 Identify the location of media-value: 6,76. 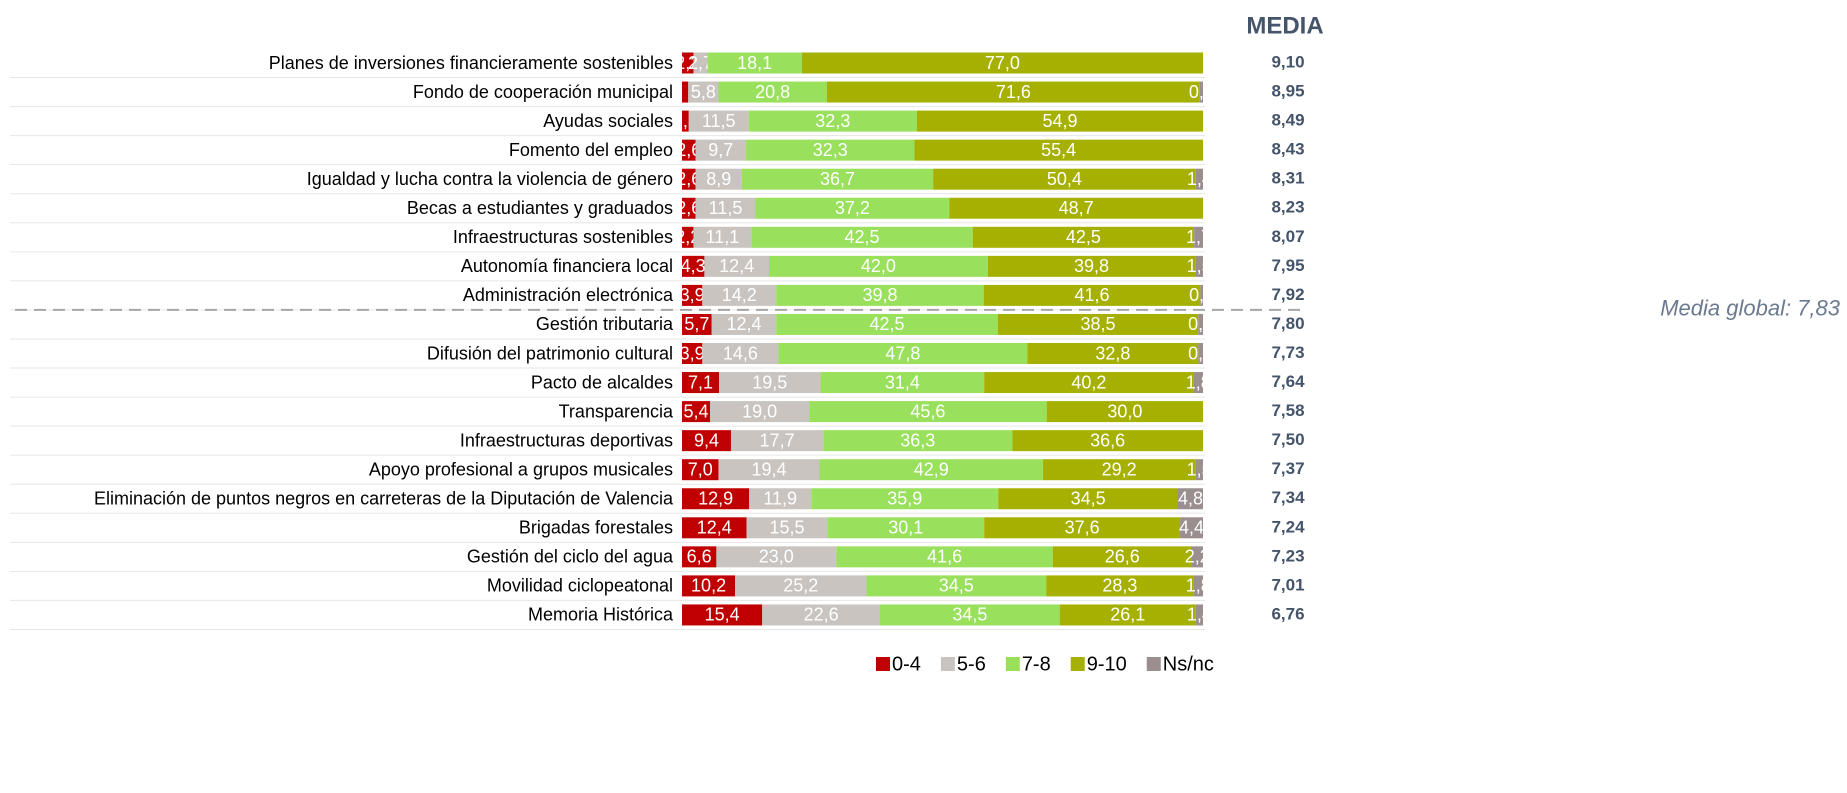
(1287, 613).